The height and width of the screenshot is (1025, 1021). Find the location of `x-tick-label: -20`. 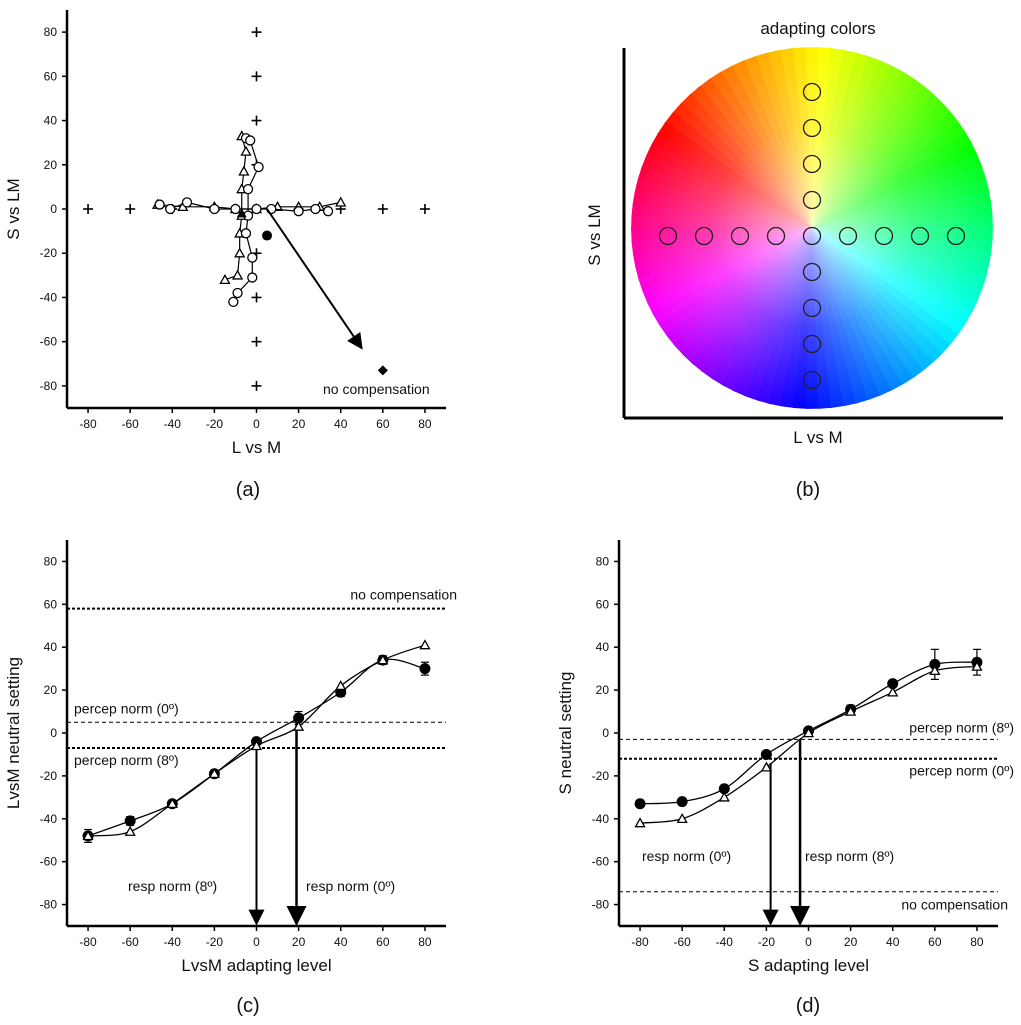

x-tick-label: -20 is located at coordinates (215, 424).